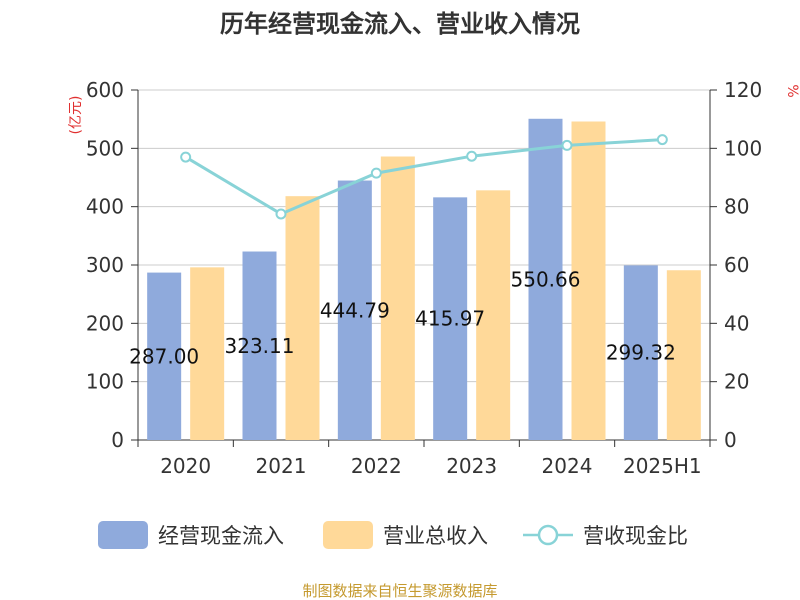 This screenshot has width=800, height=600. I want to click on legend: 经营现金流入 营业总收入 营收现金比, so click(393, 535).